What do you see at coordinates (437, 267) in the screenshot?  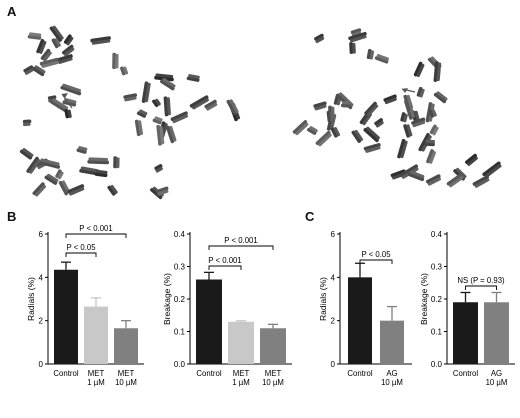 I see `y-tick-label: 0.3` at bounding box center [437, 267].